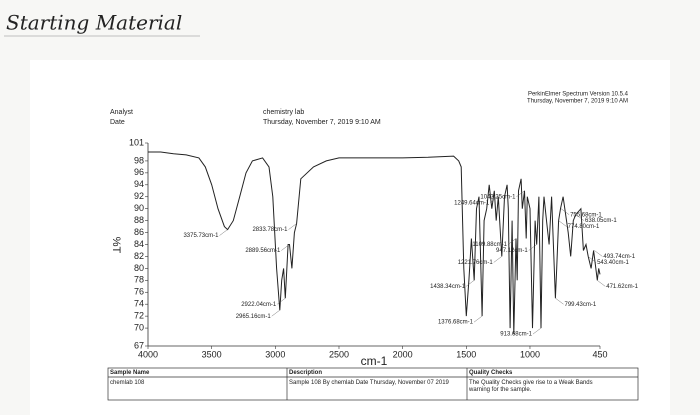  Describe the element at coordinates (577, 102) in the screenshot. I see `software-date: Thursday, November 7, 2019 9:10 AM` at that location.